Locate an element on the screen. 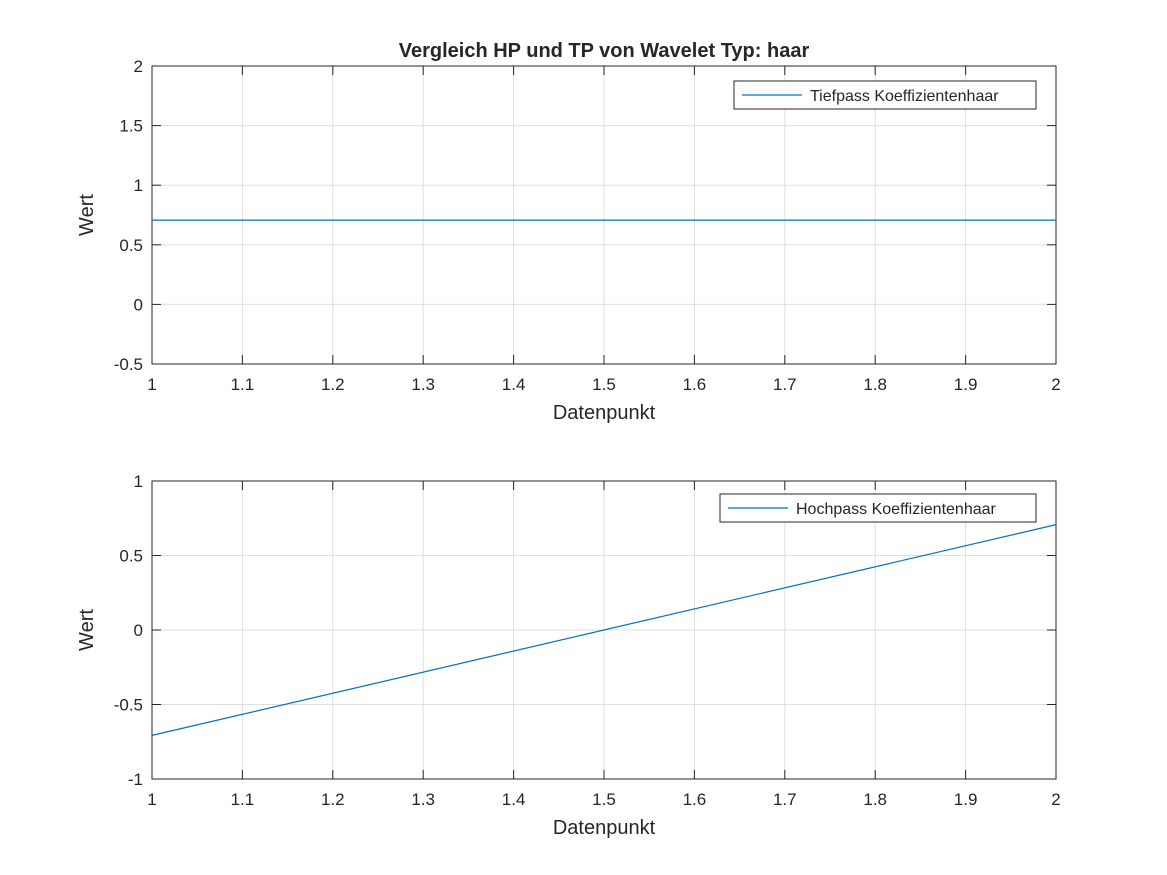  legend-entry: Tiefpass Koeffizientenhaar is located at coordinates (904, 96).